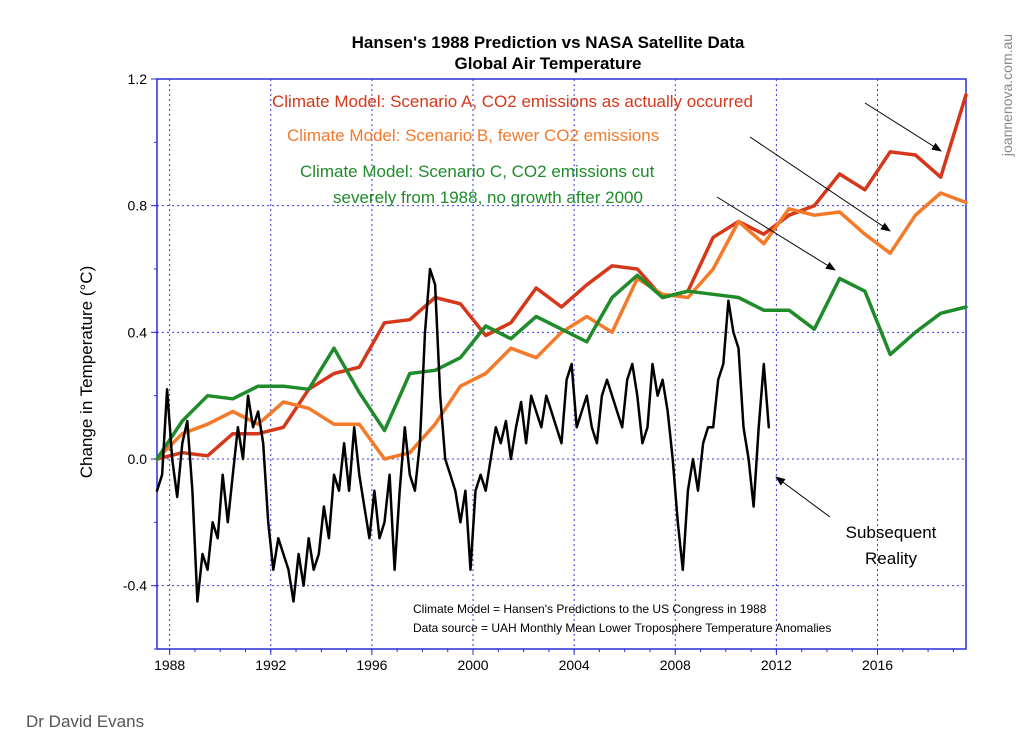  What do you see at coordinates (820, 184) in the screenshot?
I see `arrow-scenario-b` at bounding box center [820, 184].